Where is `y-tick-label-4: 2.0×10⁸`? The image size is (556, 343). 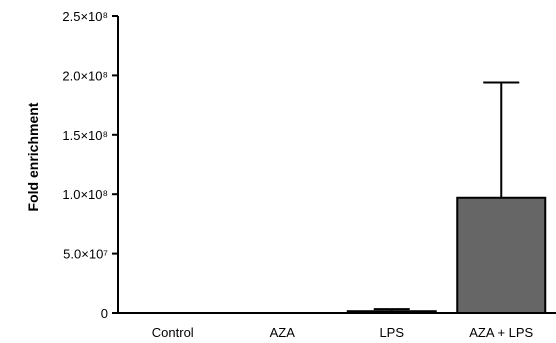
y-tick-label-4: 2.0×10⁸ is located at coordinates (85, 75).